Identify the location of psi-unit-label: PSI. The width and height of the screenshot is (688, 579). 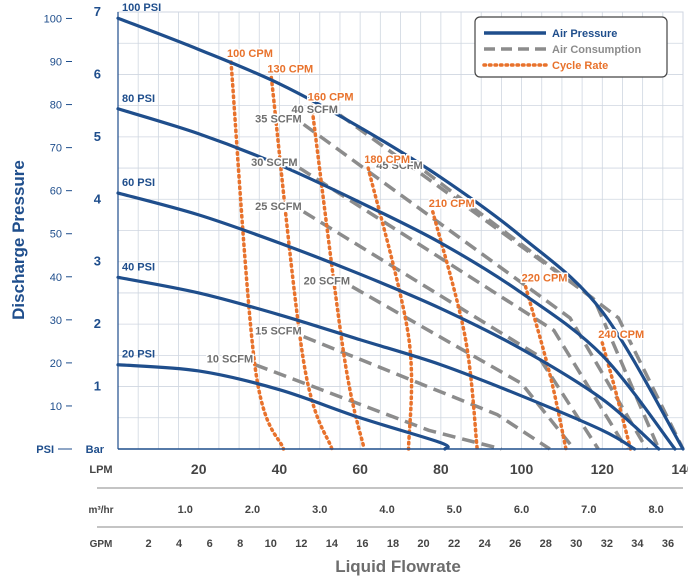
(45, 450).